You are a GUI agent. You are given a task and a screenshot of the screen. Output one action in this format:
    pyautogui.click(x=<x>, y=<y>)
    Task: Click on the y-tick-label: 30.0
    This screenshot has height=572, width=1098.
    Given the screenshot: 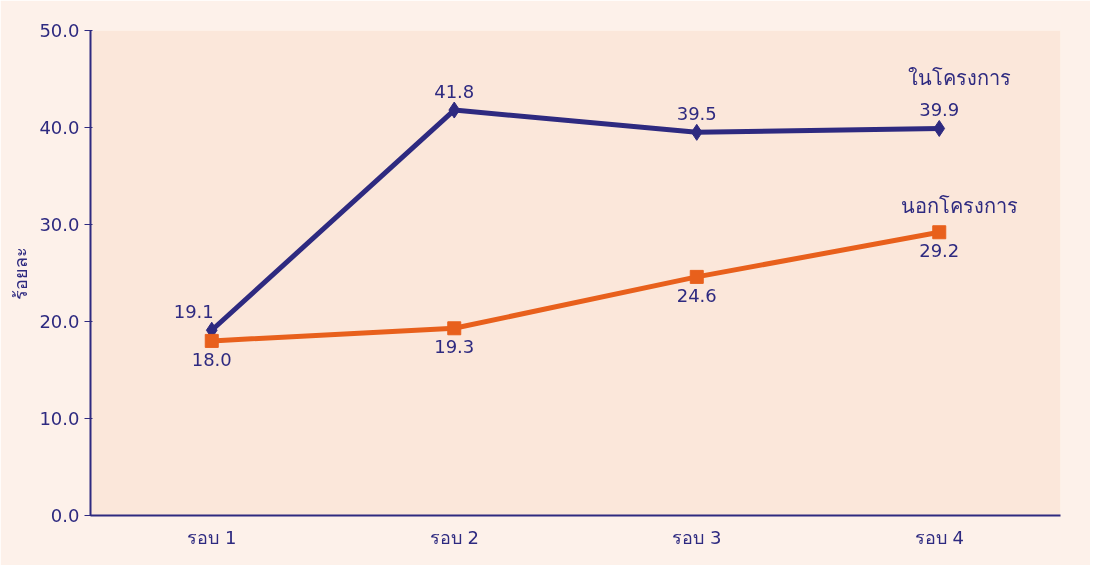 What is the action you would take?
    pyautogui.click(x=59, y=224)
    